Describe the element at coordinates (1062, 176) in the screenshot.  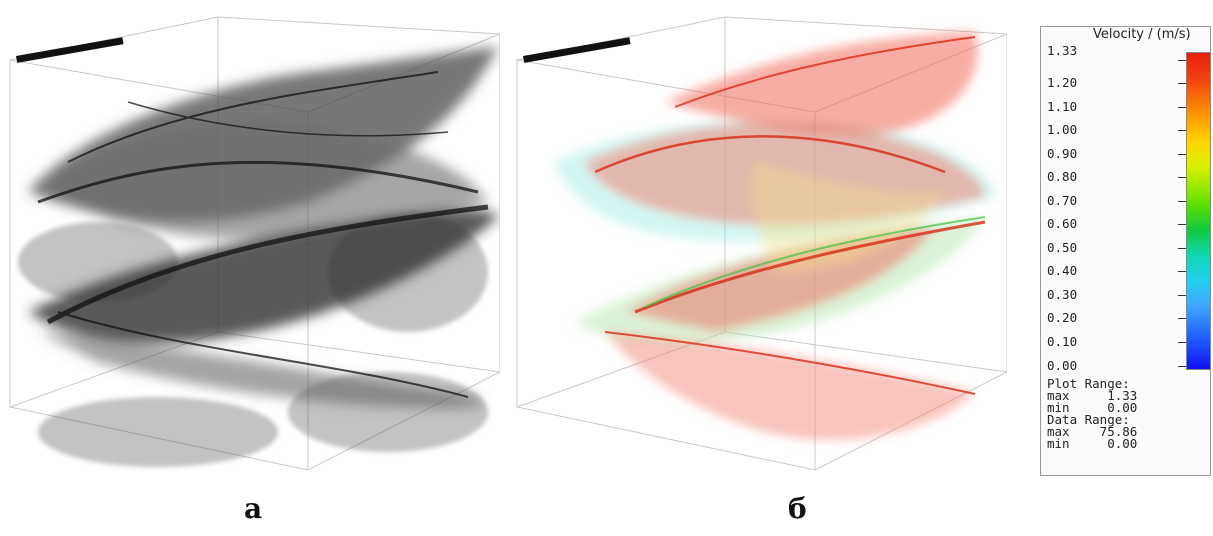
I see `tick-label: 0.80` at that location.